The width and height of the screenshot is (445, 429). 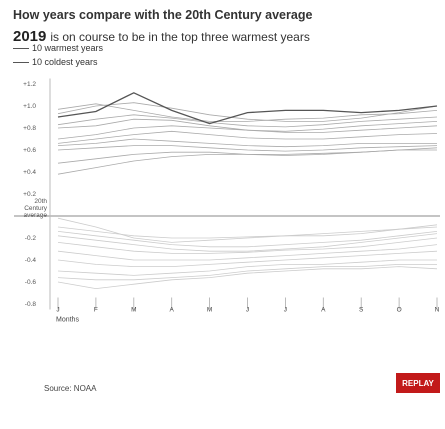 I want to click on source-note: Source: NOAA, so click(x=70, y=388).